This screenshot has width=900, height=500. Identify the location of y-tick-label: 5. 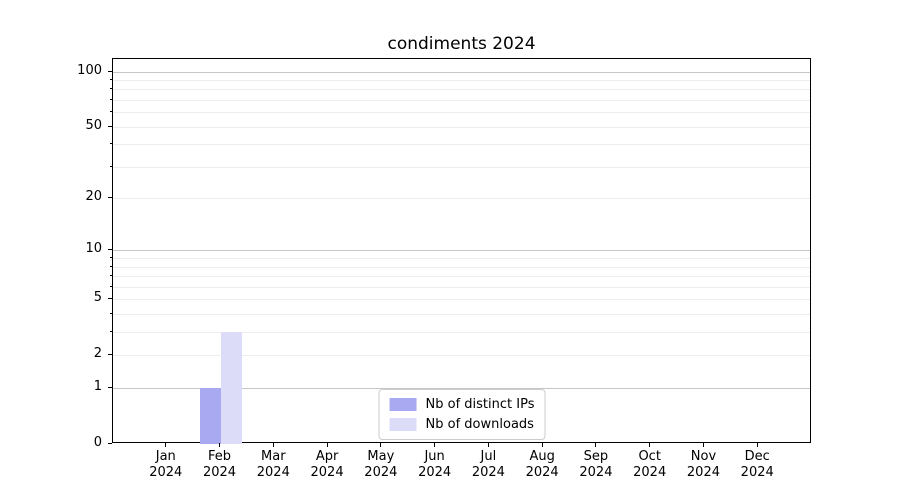
(97, 298).